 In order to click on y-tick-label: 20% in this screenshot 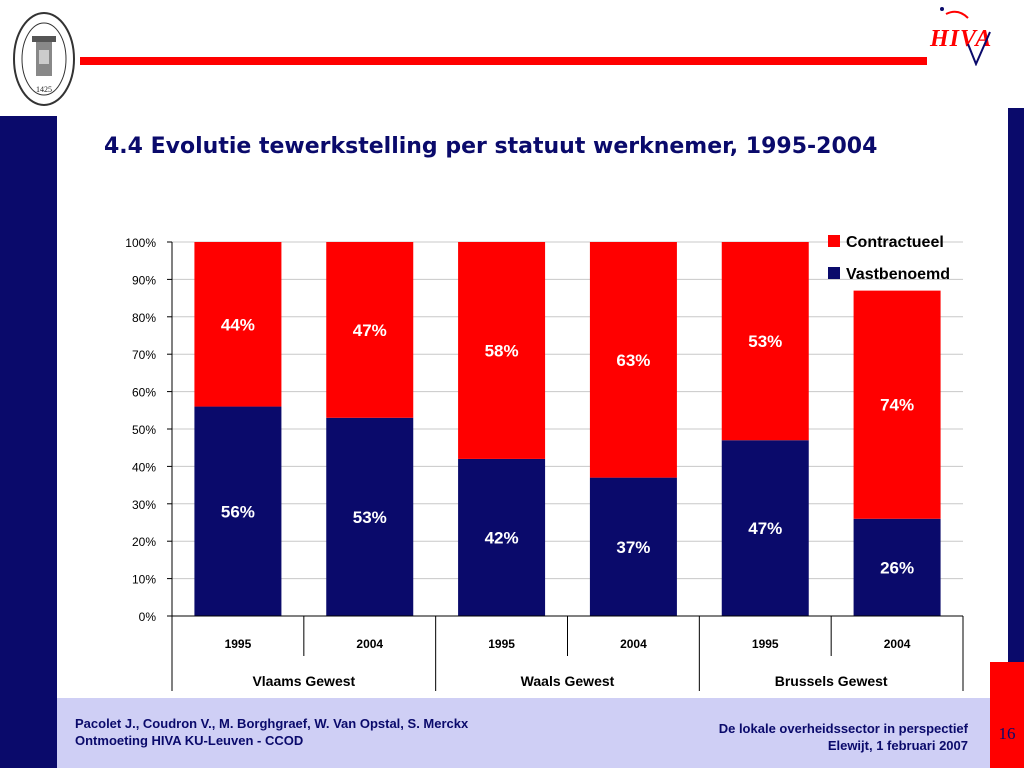, I will do `click(144, 542)`.